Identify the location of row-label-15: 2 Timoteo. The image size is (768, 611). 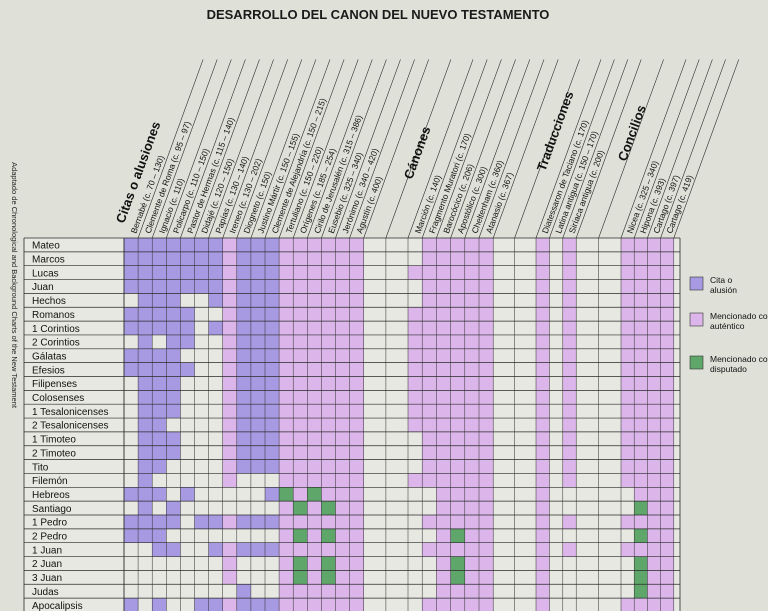
(54, 453).